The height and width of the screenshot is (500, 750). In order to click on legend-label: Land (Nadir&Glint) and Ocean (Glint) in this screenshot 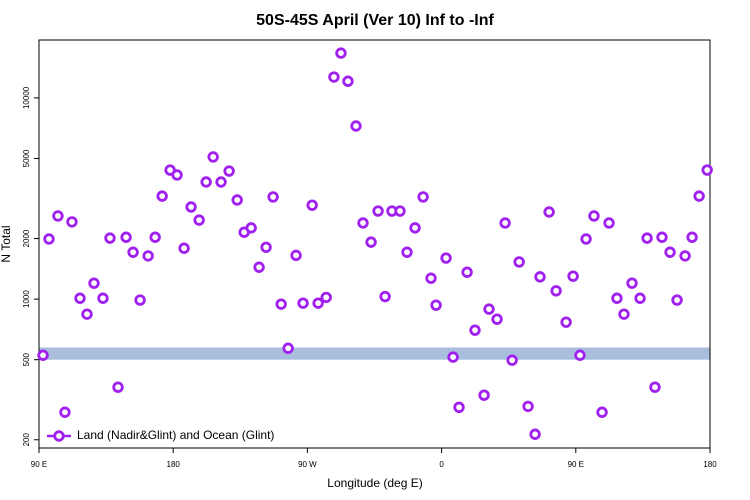, I will do `click(175, 435)`.